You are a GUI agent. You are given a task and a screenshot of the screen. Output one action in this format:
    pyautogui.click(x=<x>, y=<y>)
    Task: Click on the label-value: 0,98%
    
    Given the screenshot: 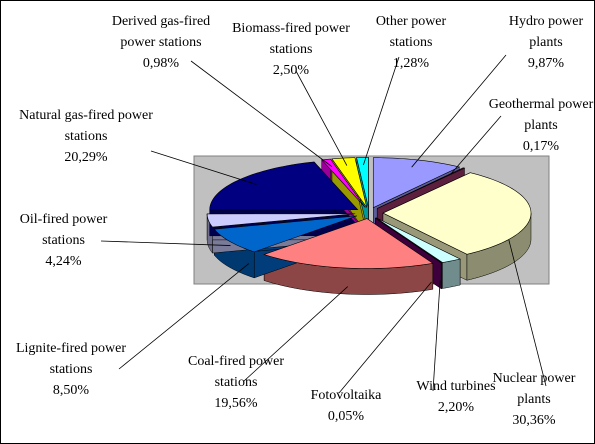 What is the action you would take?
    pyautogui.click(x=161, y=63)
    